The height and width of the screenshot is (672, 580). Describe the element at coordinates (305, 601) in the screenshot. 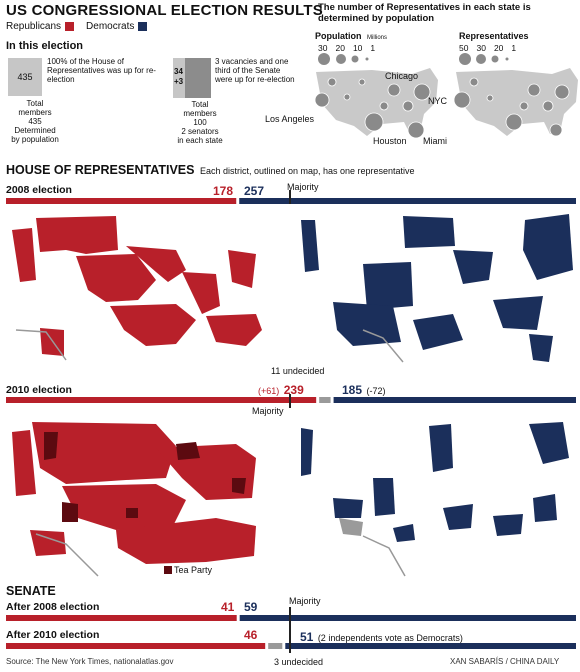

I see `senate-majority-label: Majority` at that location.